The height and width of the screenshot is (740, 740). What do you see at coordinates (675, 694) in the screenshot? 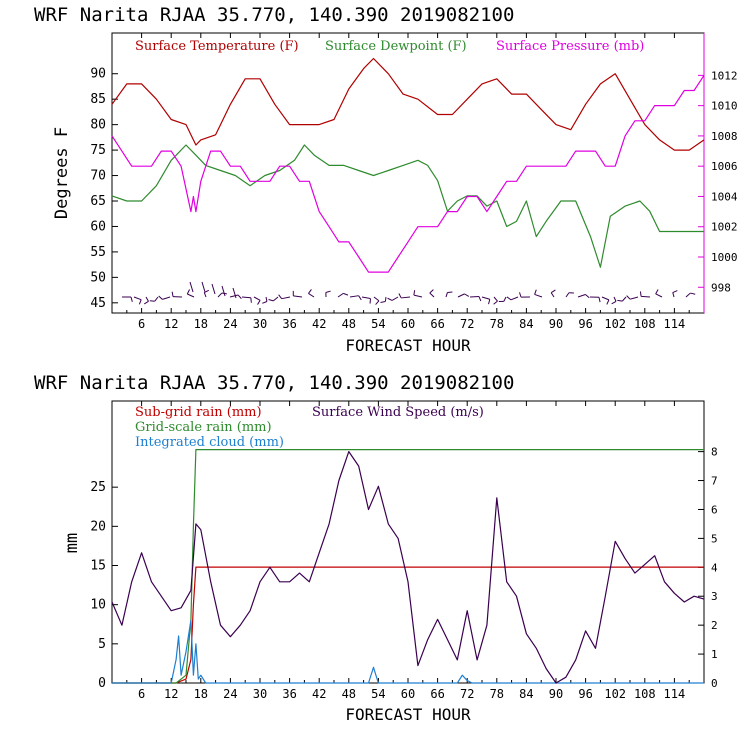
I see `x-tick-label: 114` at bounding box center [675, 694].